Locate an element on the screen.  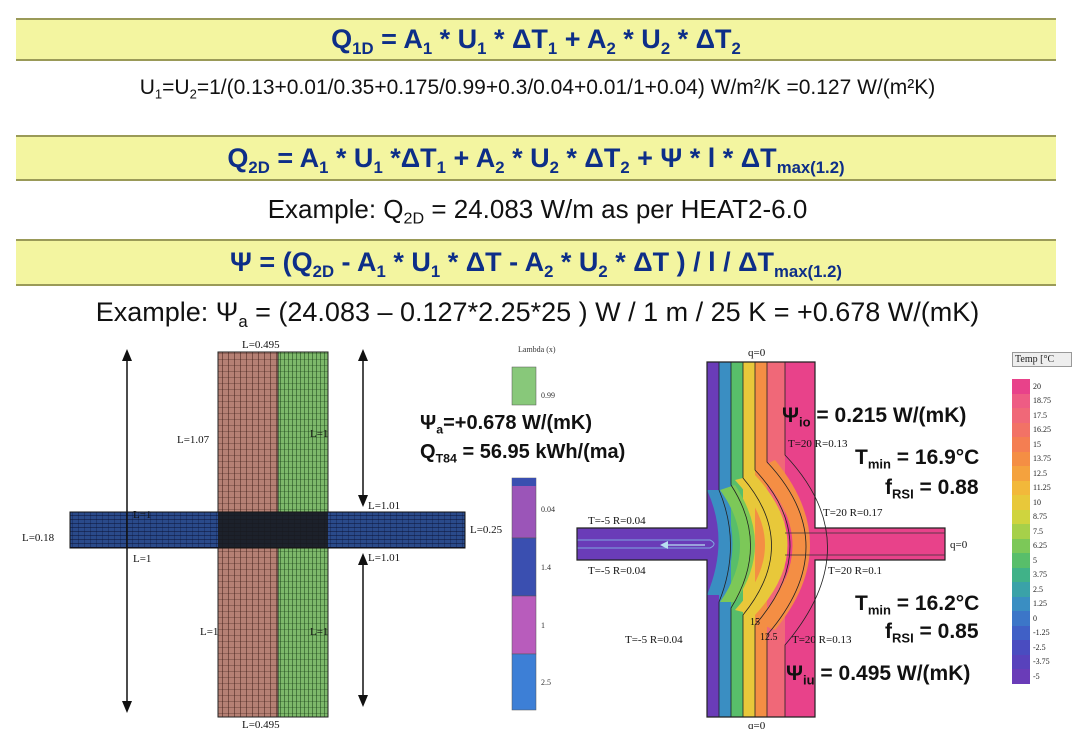
temp-legend-value: 17.5 is located at coordinates (1040, 415).